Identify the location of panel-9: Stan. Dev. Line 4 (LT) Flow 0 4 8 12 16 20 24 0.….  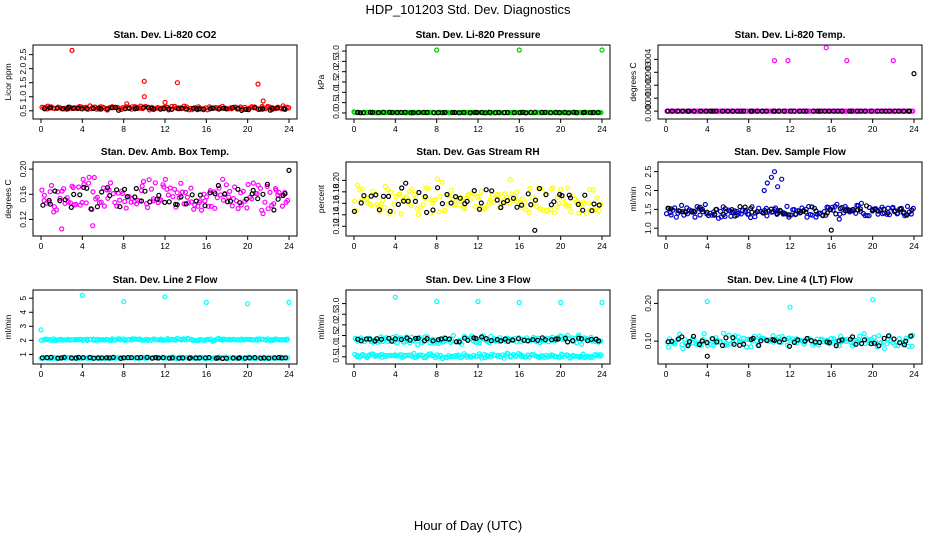
(775, 327).